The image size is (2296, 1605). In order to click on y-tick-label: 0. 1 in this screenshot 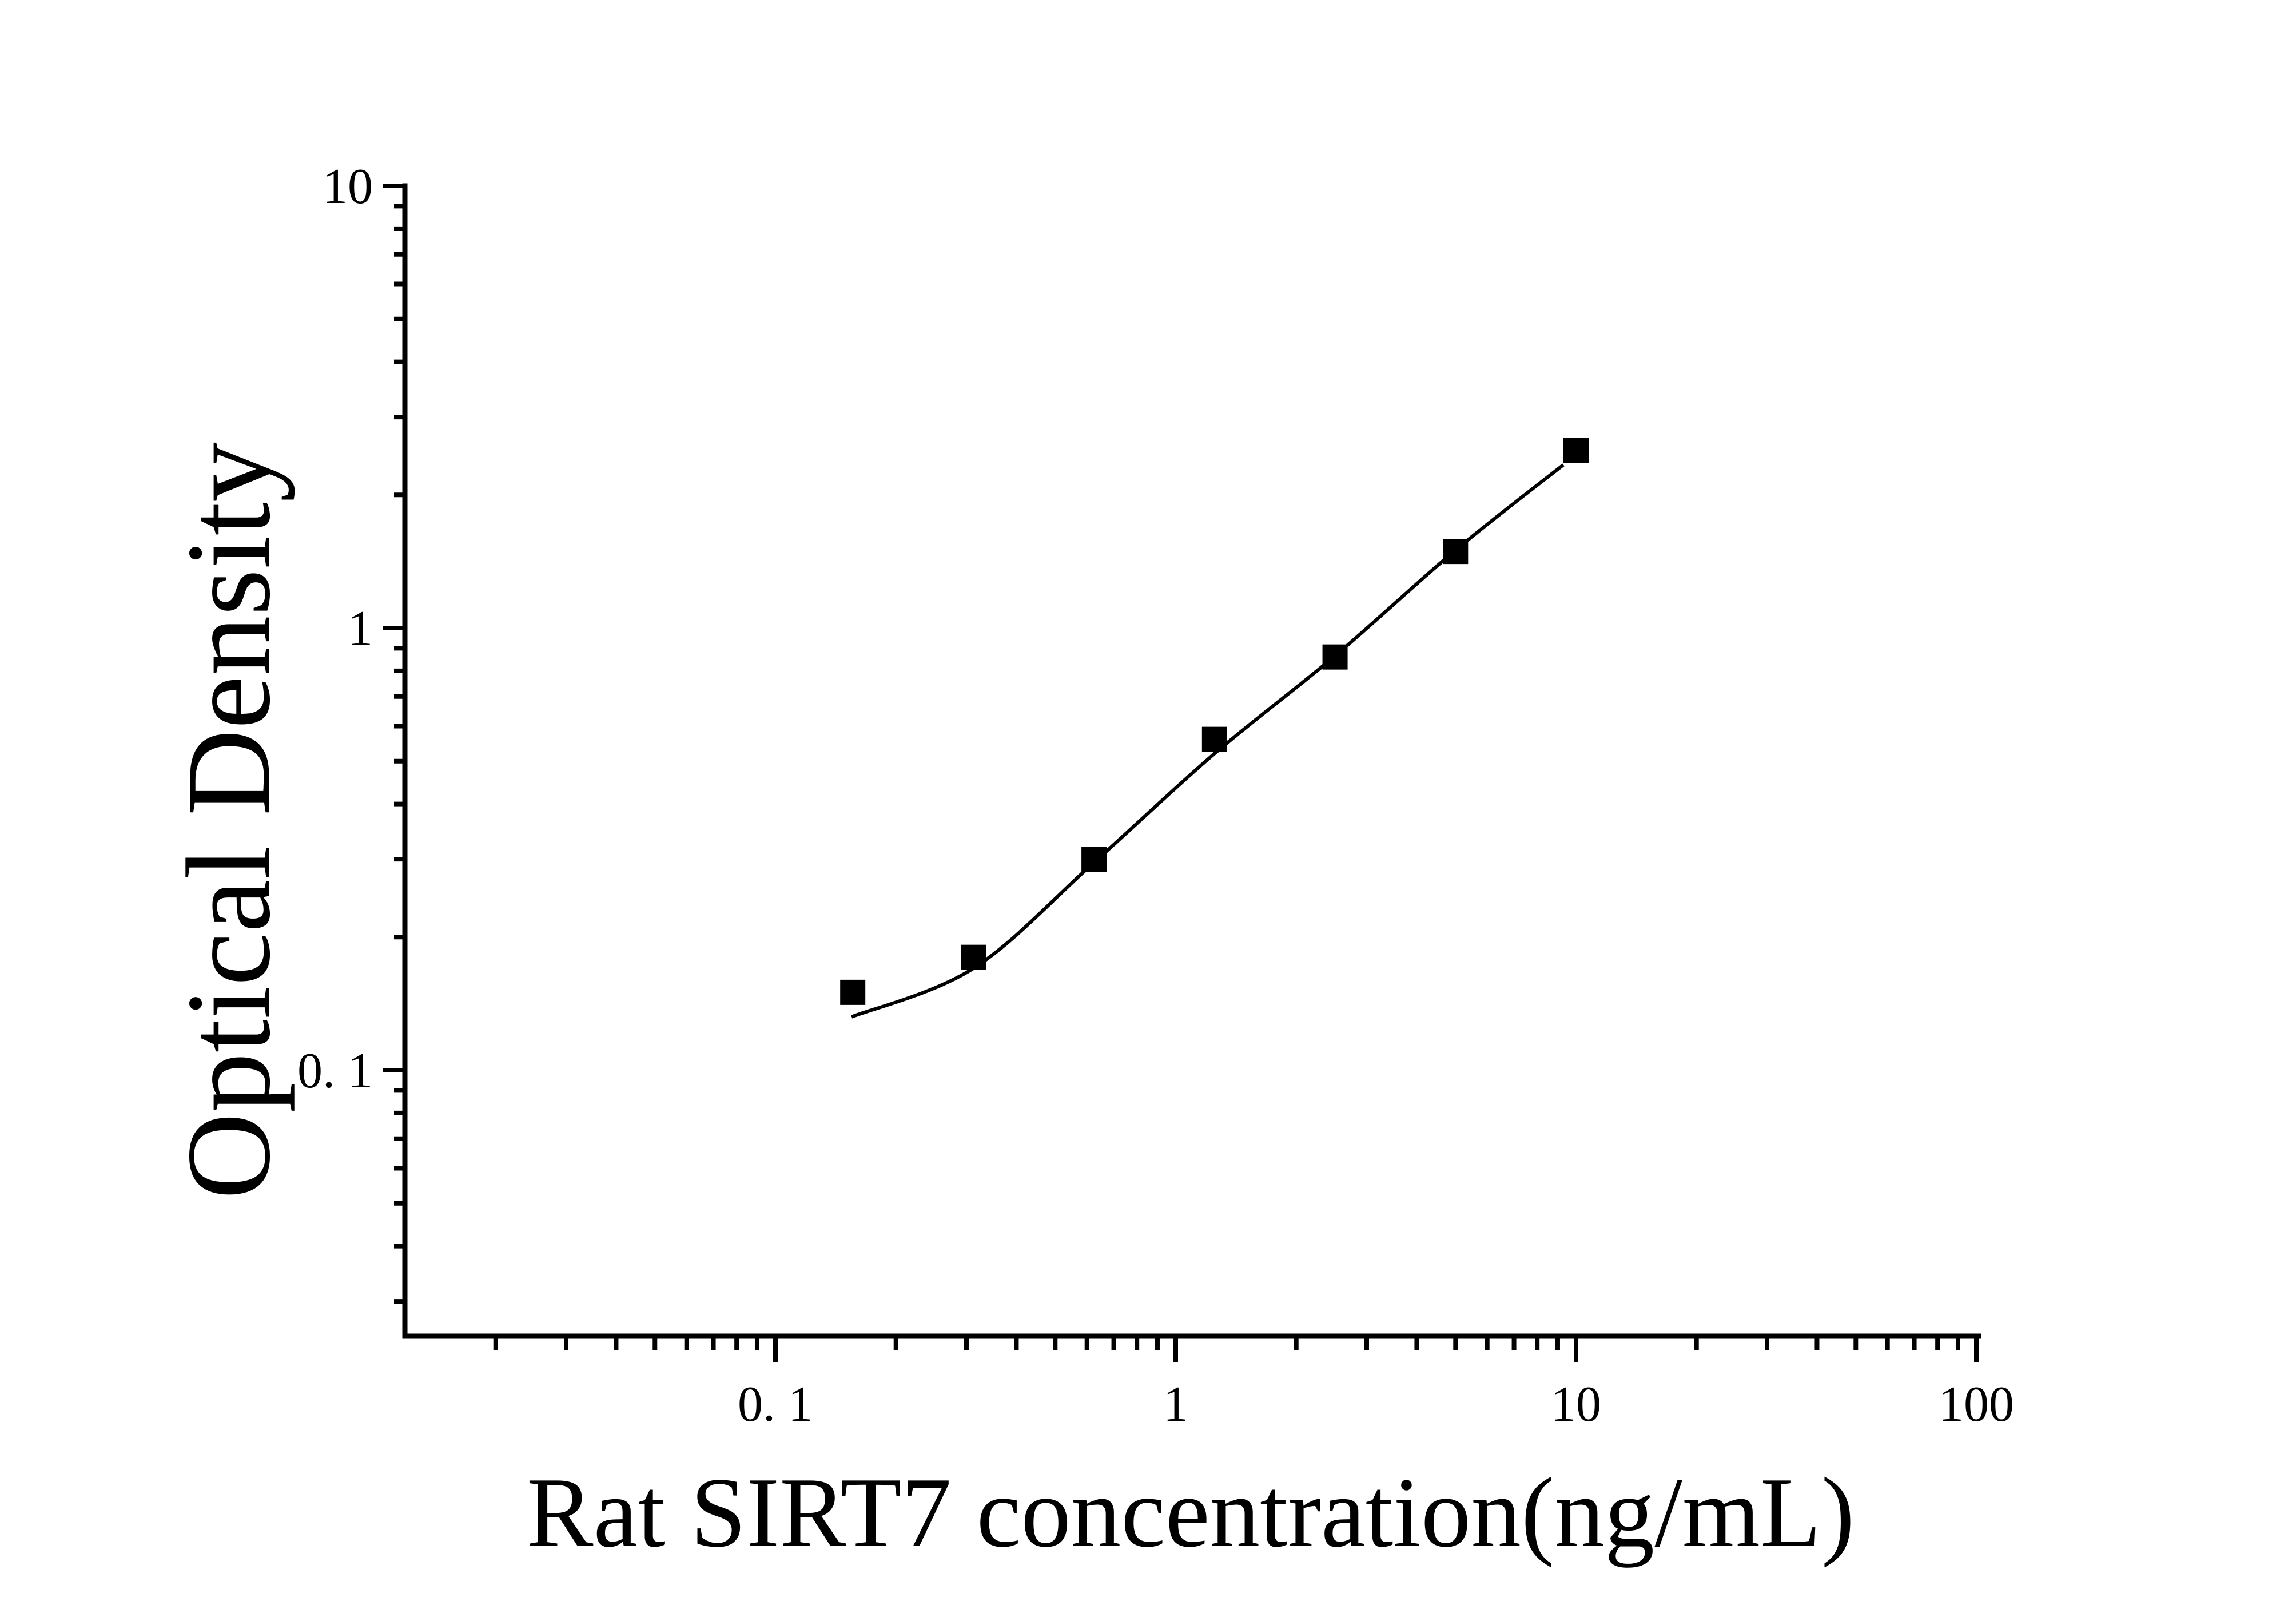, I will do `click(335, 1071)`.